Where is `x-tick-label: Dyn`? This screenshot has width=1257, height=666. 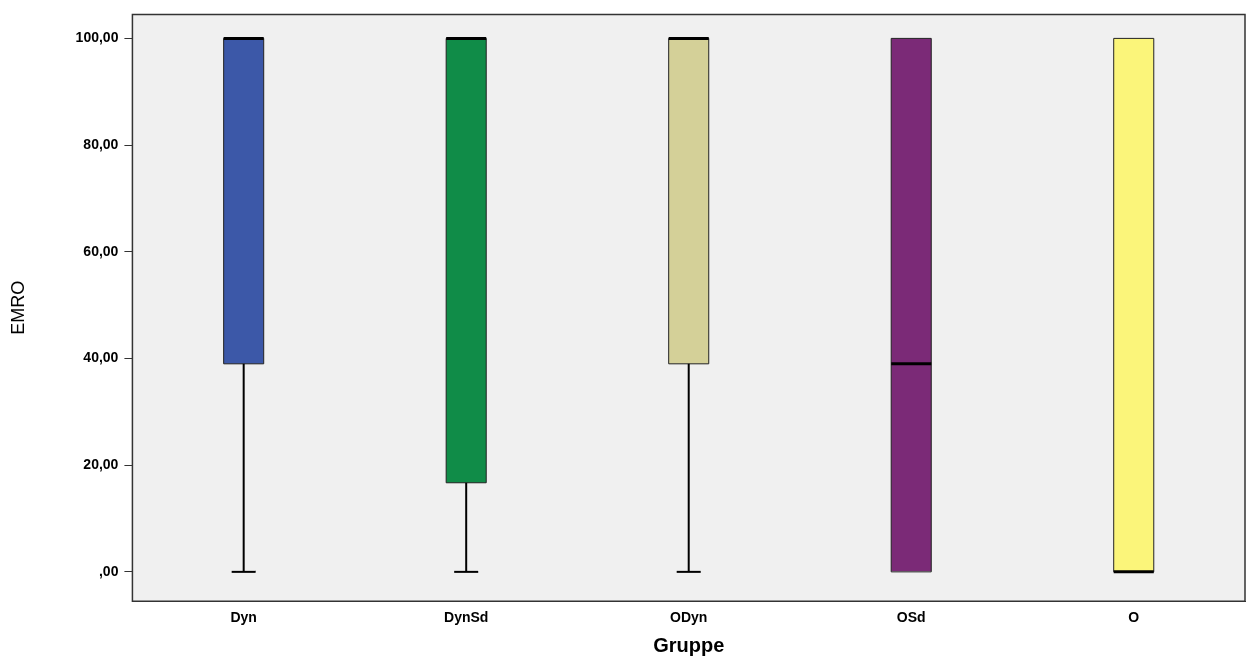
x-tick-label: Dyn is located at coordinates (243, 617).